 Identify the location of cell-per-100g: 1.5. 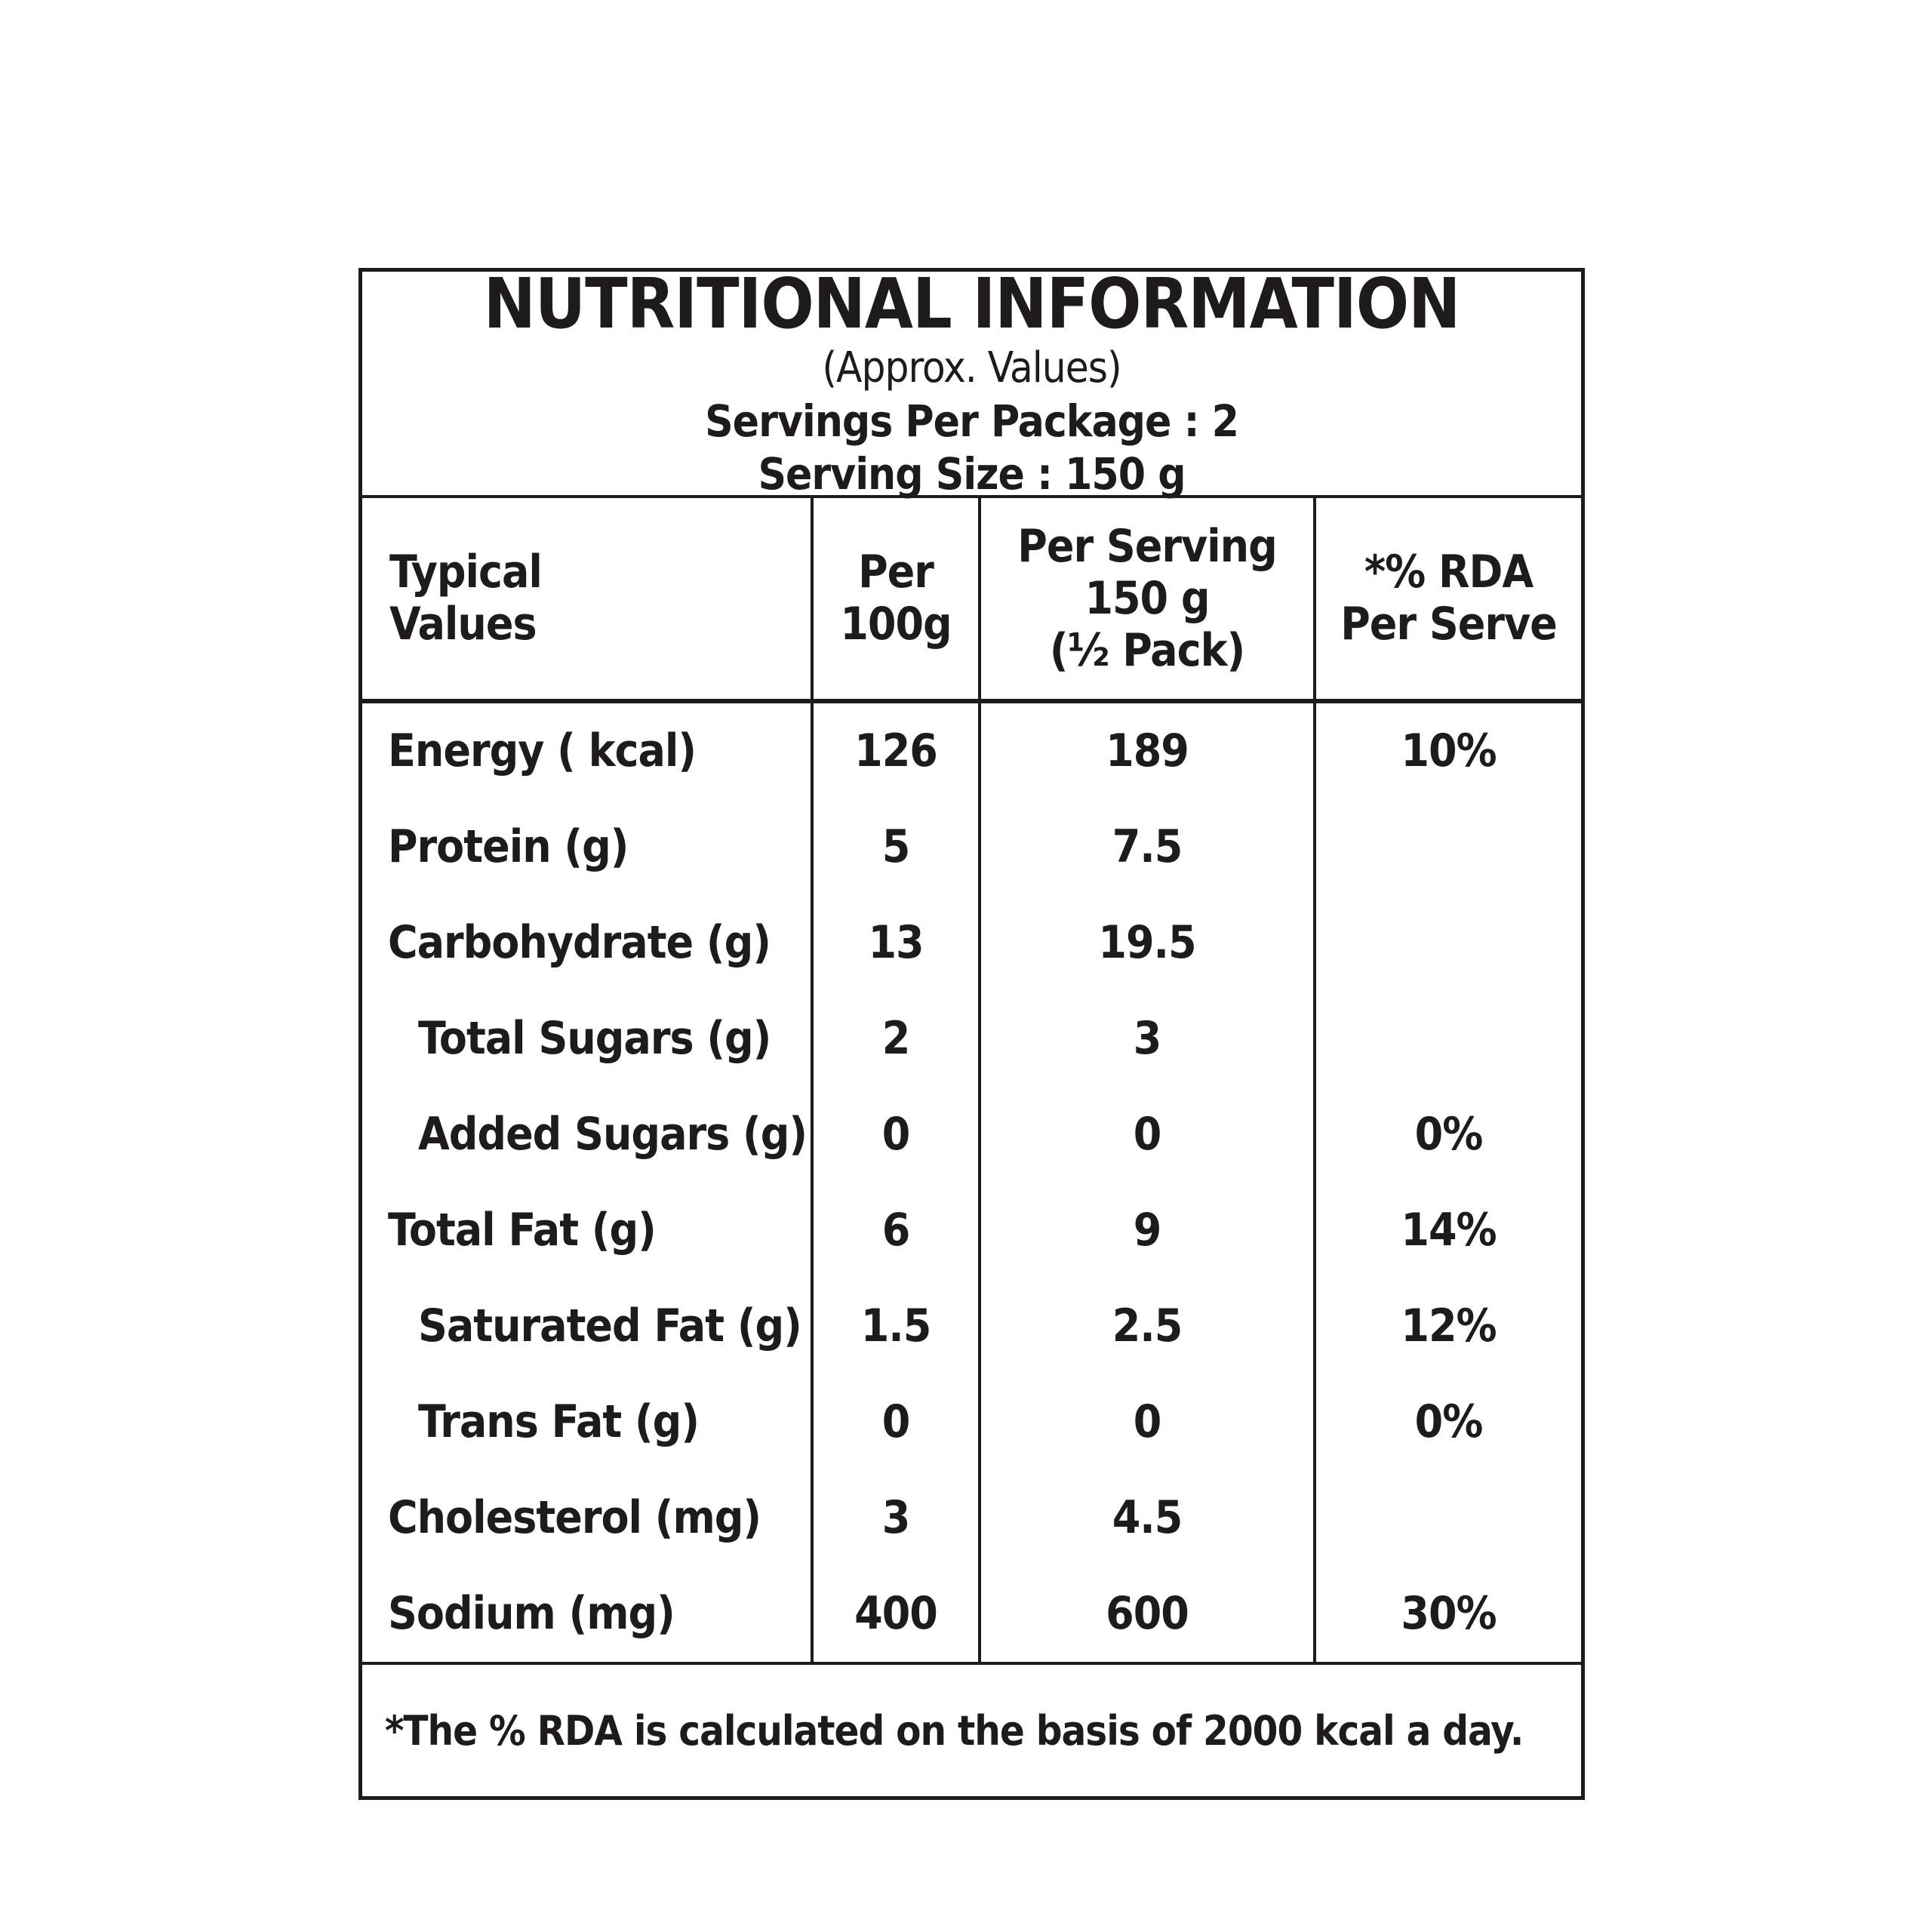
(897, 1326).